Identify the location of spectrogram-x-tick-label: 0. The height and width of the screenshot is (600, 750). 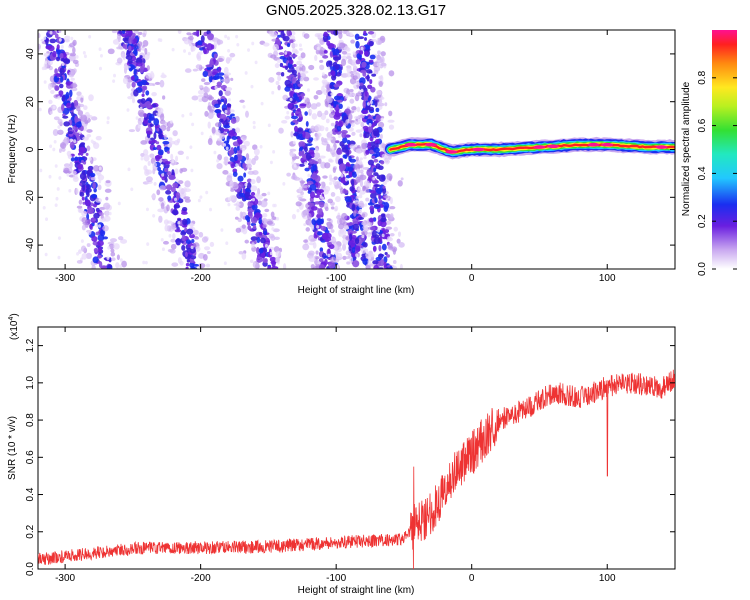
(472, 278).